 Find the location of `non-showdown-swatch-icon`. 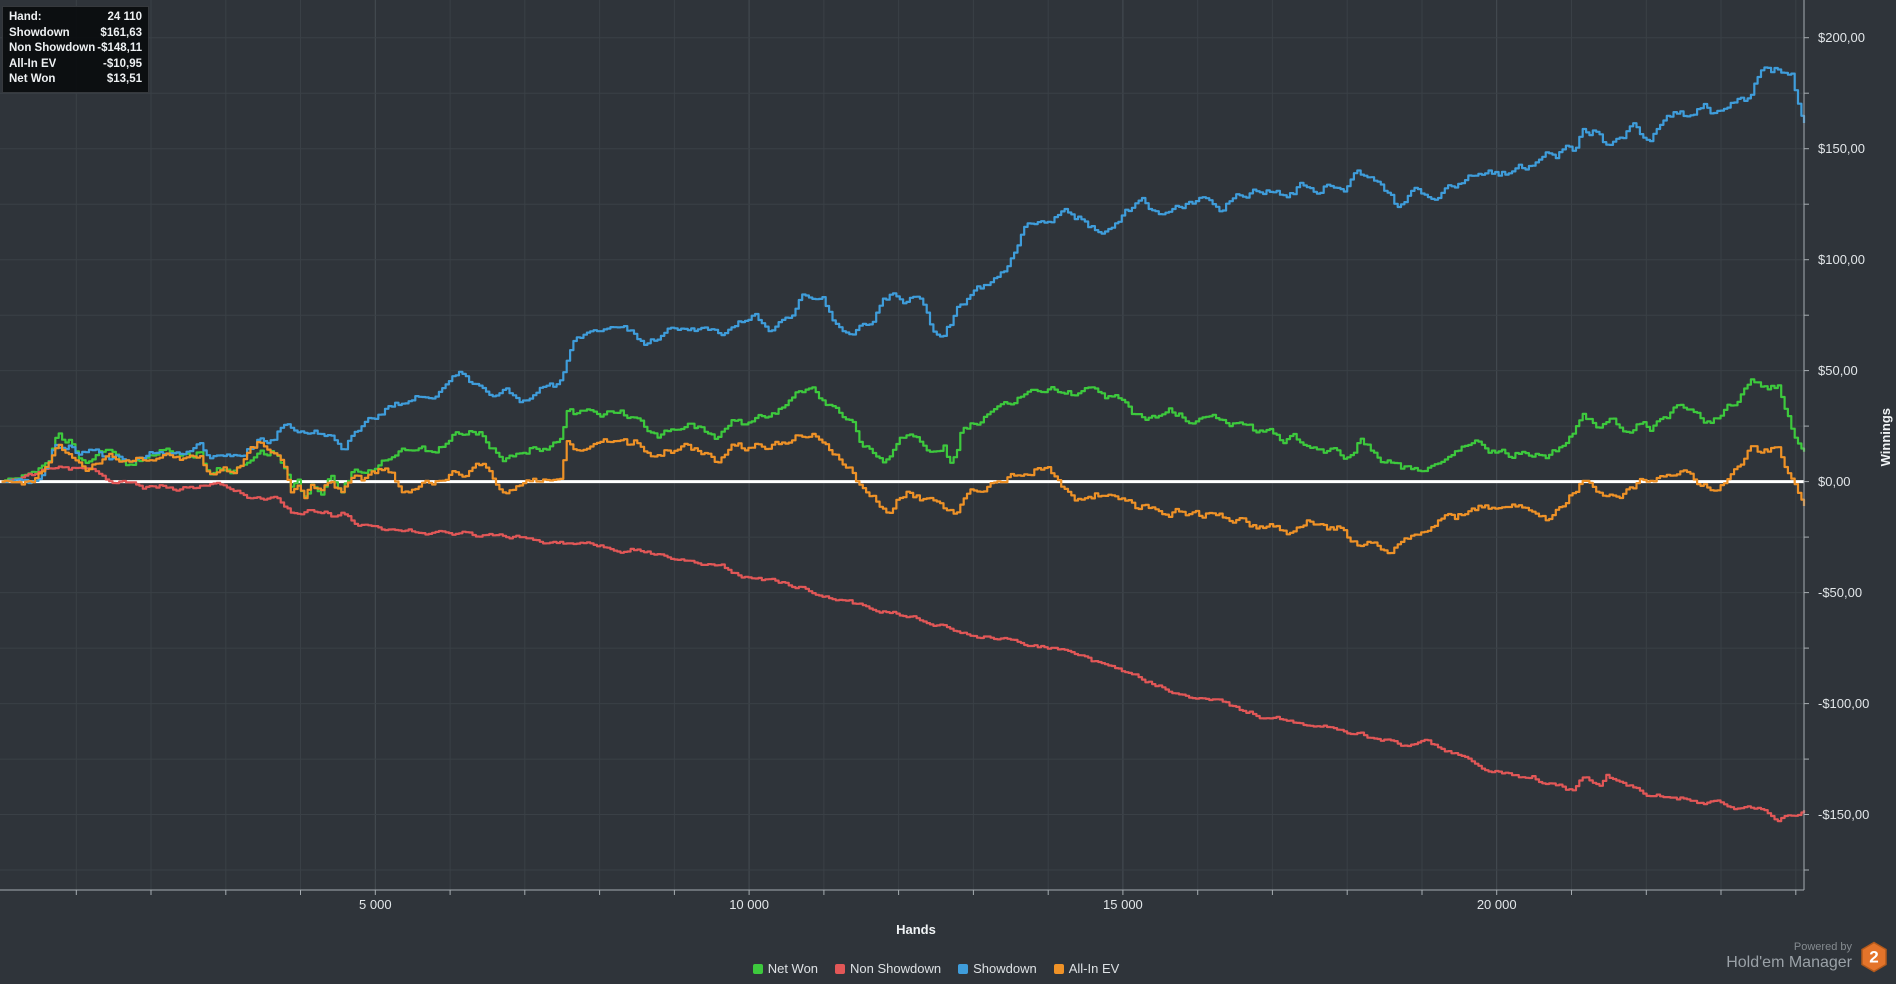

non-showdown-swatch-icon is located at coordinates (840, 968).